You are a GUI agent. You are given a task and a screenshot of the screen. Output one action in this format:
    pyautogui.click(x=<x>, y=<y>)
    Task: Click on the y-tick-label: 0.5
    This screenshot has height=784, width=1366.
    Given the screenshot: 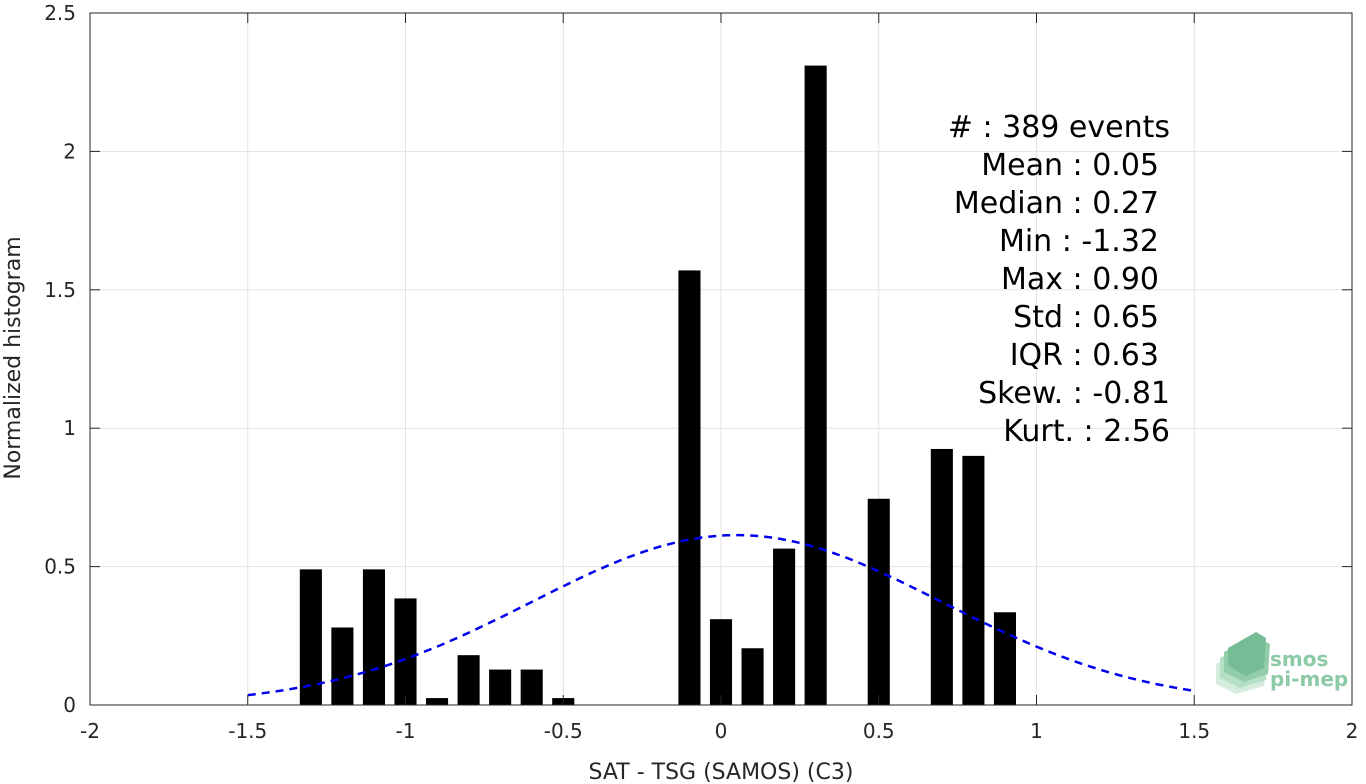 What is the action you would take?
    pyautogui.click(x=60, y=567)
    